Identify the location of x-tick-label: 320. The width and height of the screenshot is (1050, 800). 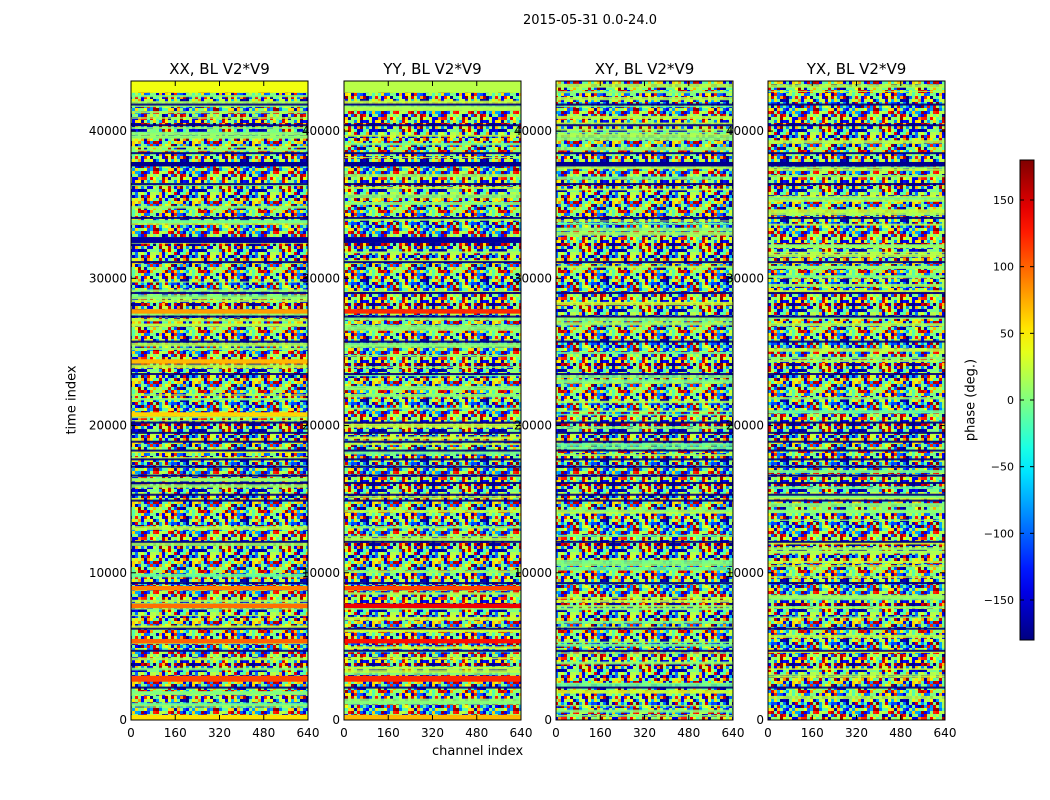
(219, 733).